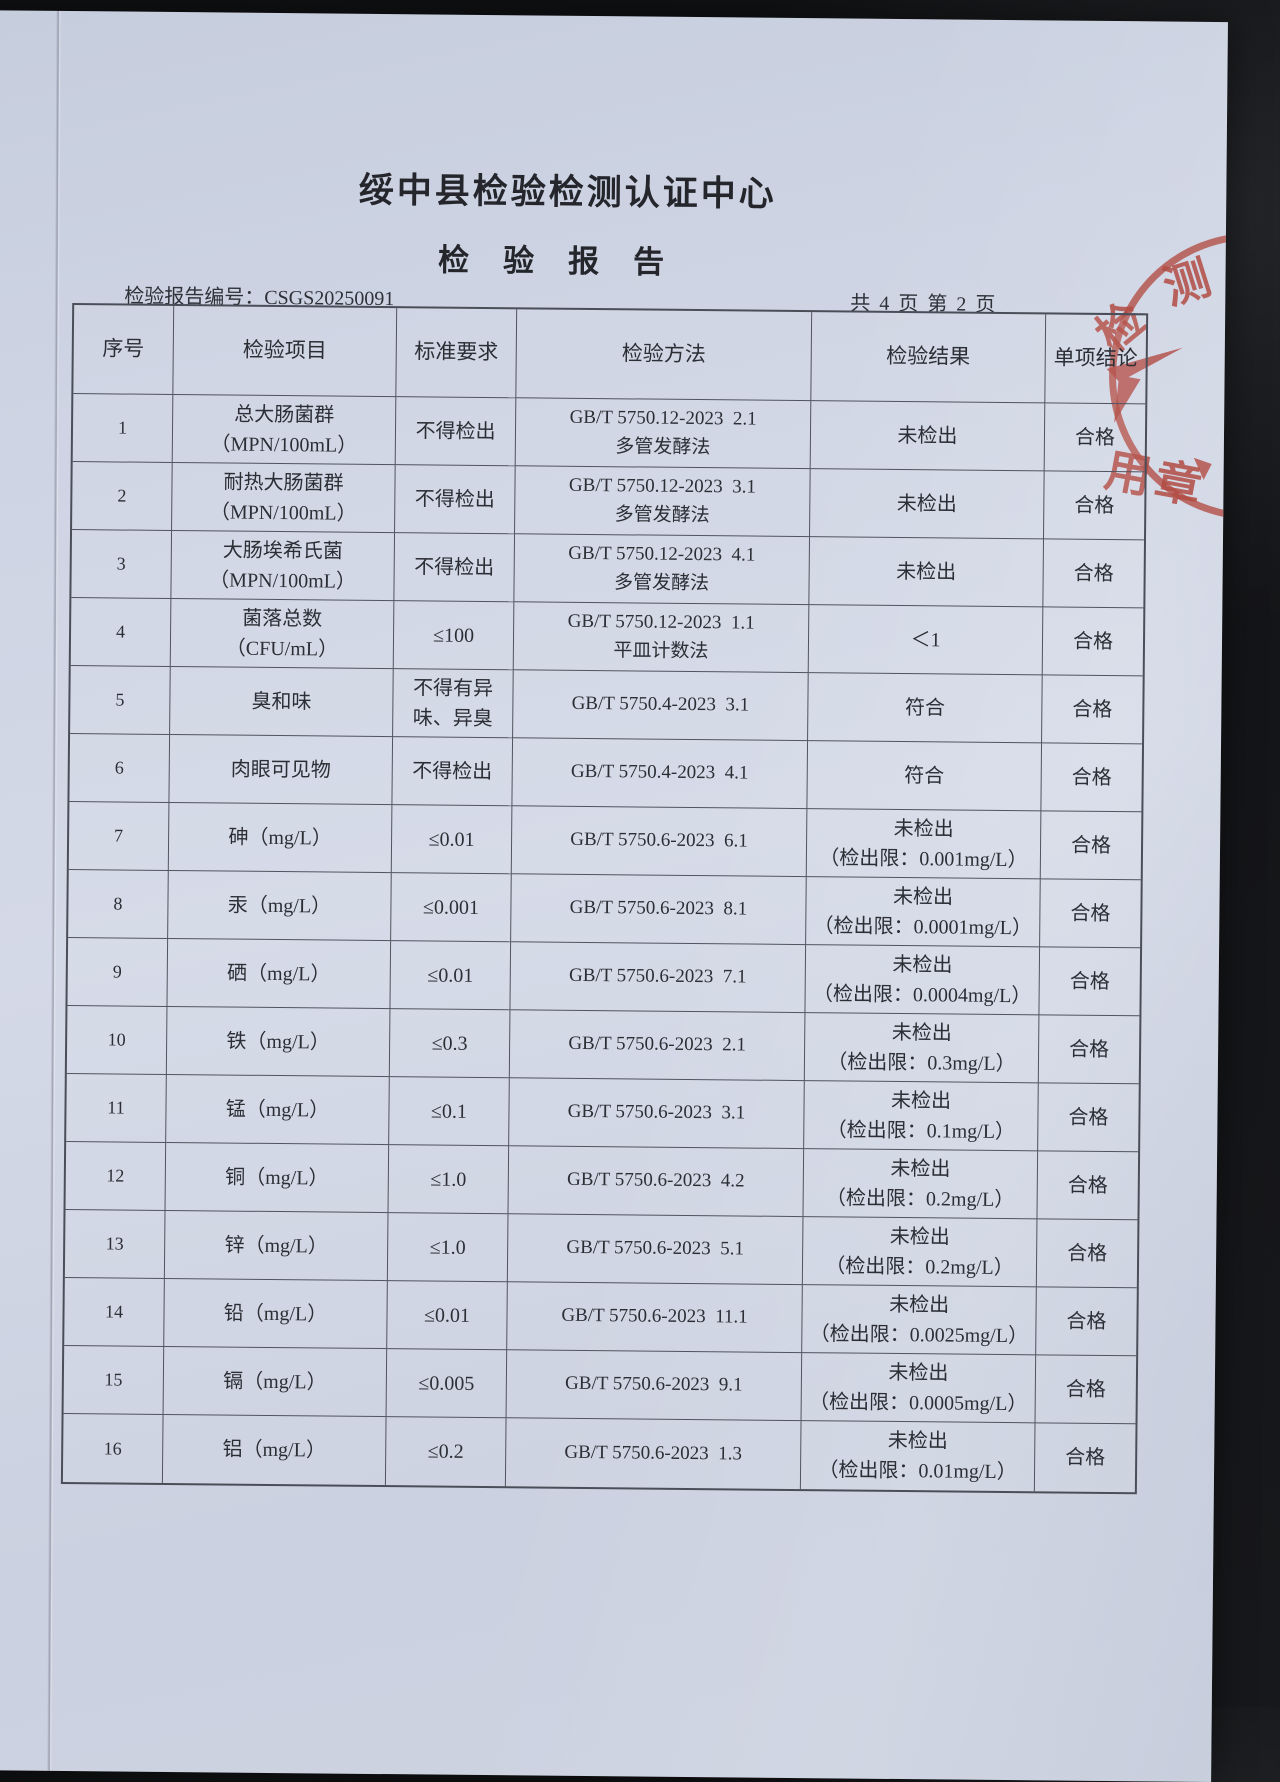 This screenshot has width=1280, height=1782. Describe the element at coordinates (276, 1314) in the screenshot. I see `cell-item: 铅（mg/L）` at that location.